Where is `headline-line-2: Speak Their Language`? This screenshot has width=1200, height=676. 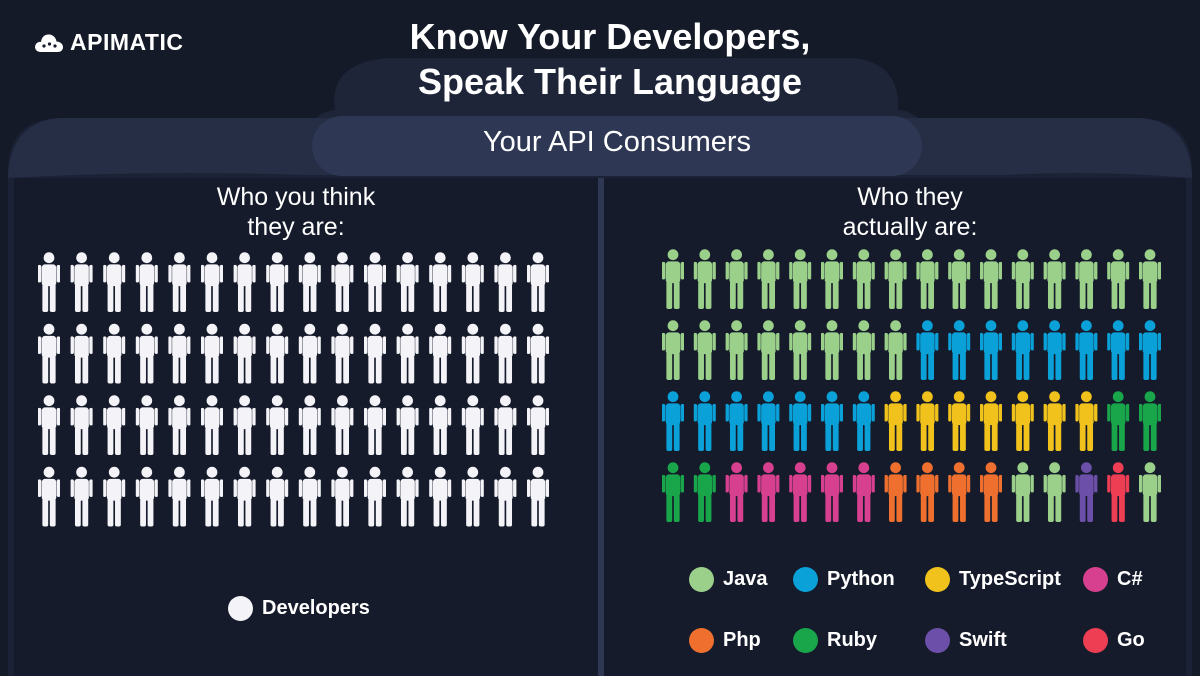
headline-line-2: Speak Their Language is located at coordinates (610, 81).